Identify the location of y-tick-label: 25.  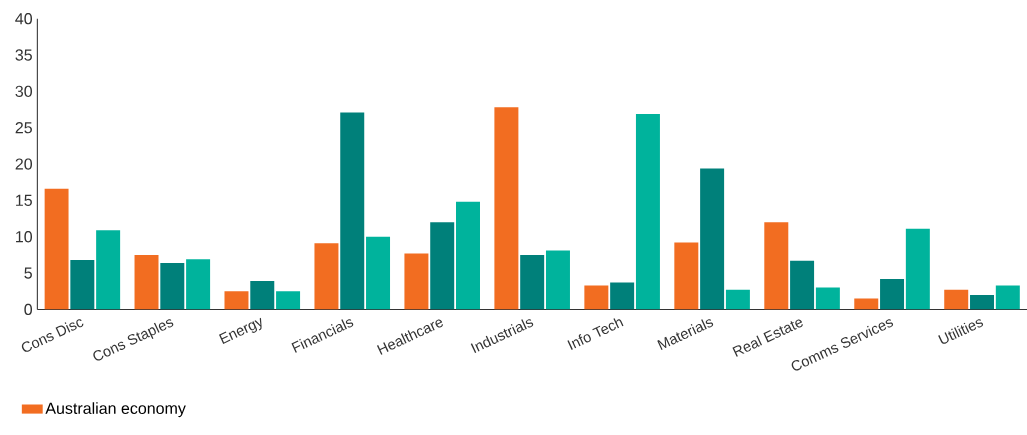
(23, 128).